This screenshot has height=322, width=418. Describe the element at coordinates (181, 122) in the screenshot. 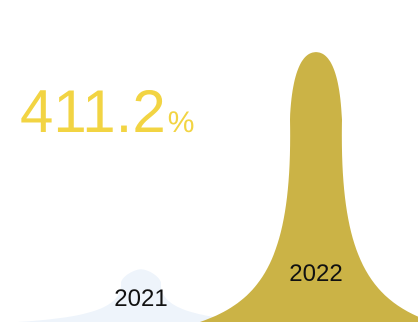

I see `growth-rate-unit: %` at that location.